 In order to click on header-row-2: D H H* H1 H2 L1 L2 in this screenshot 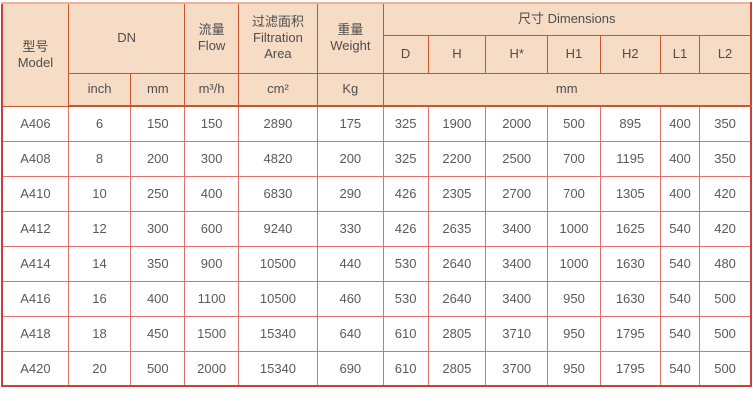, I will do `click(377, 54)`.